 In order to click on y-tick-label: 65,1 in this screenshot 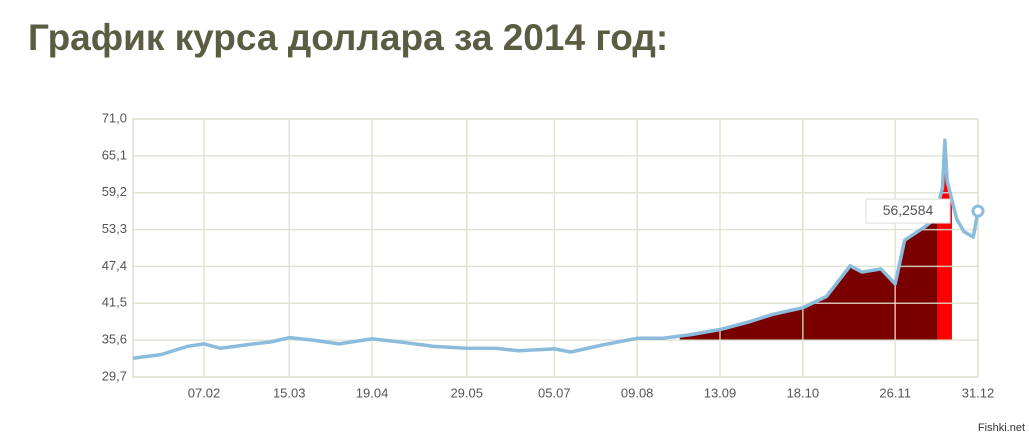, I will do `click(114, 154)`.